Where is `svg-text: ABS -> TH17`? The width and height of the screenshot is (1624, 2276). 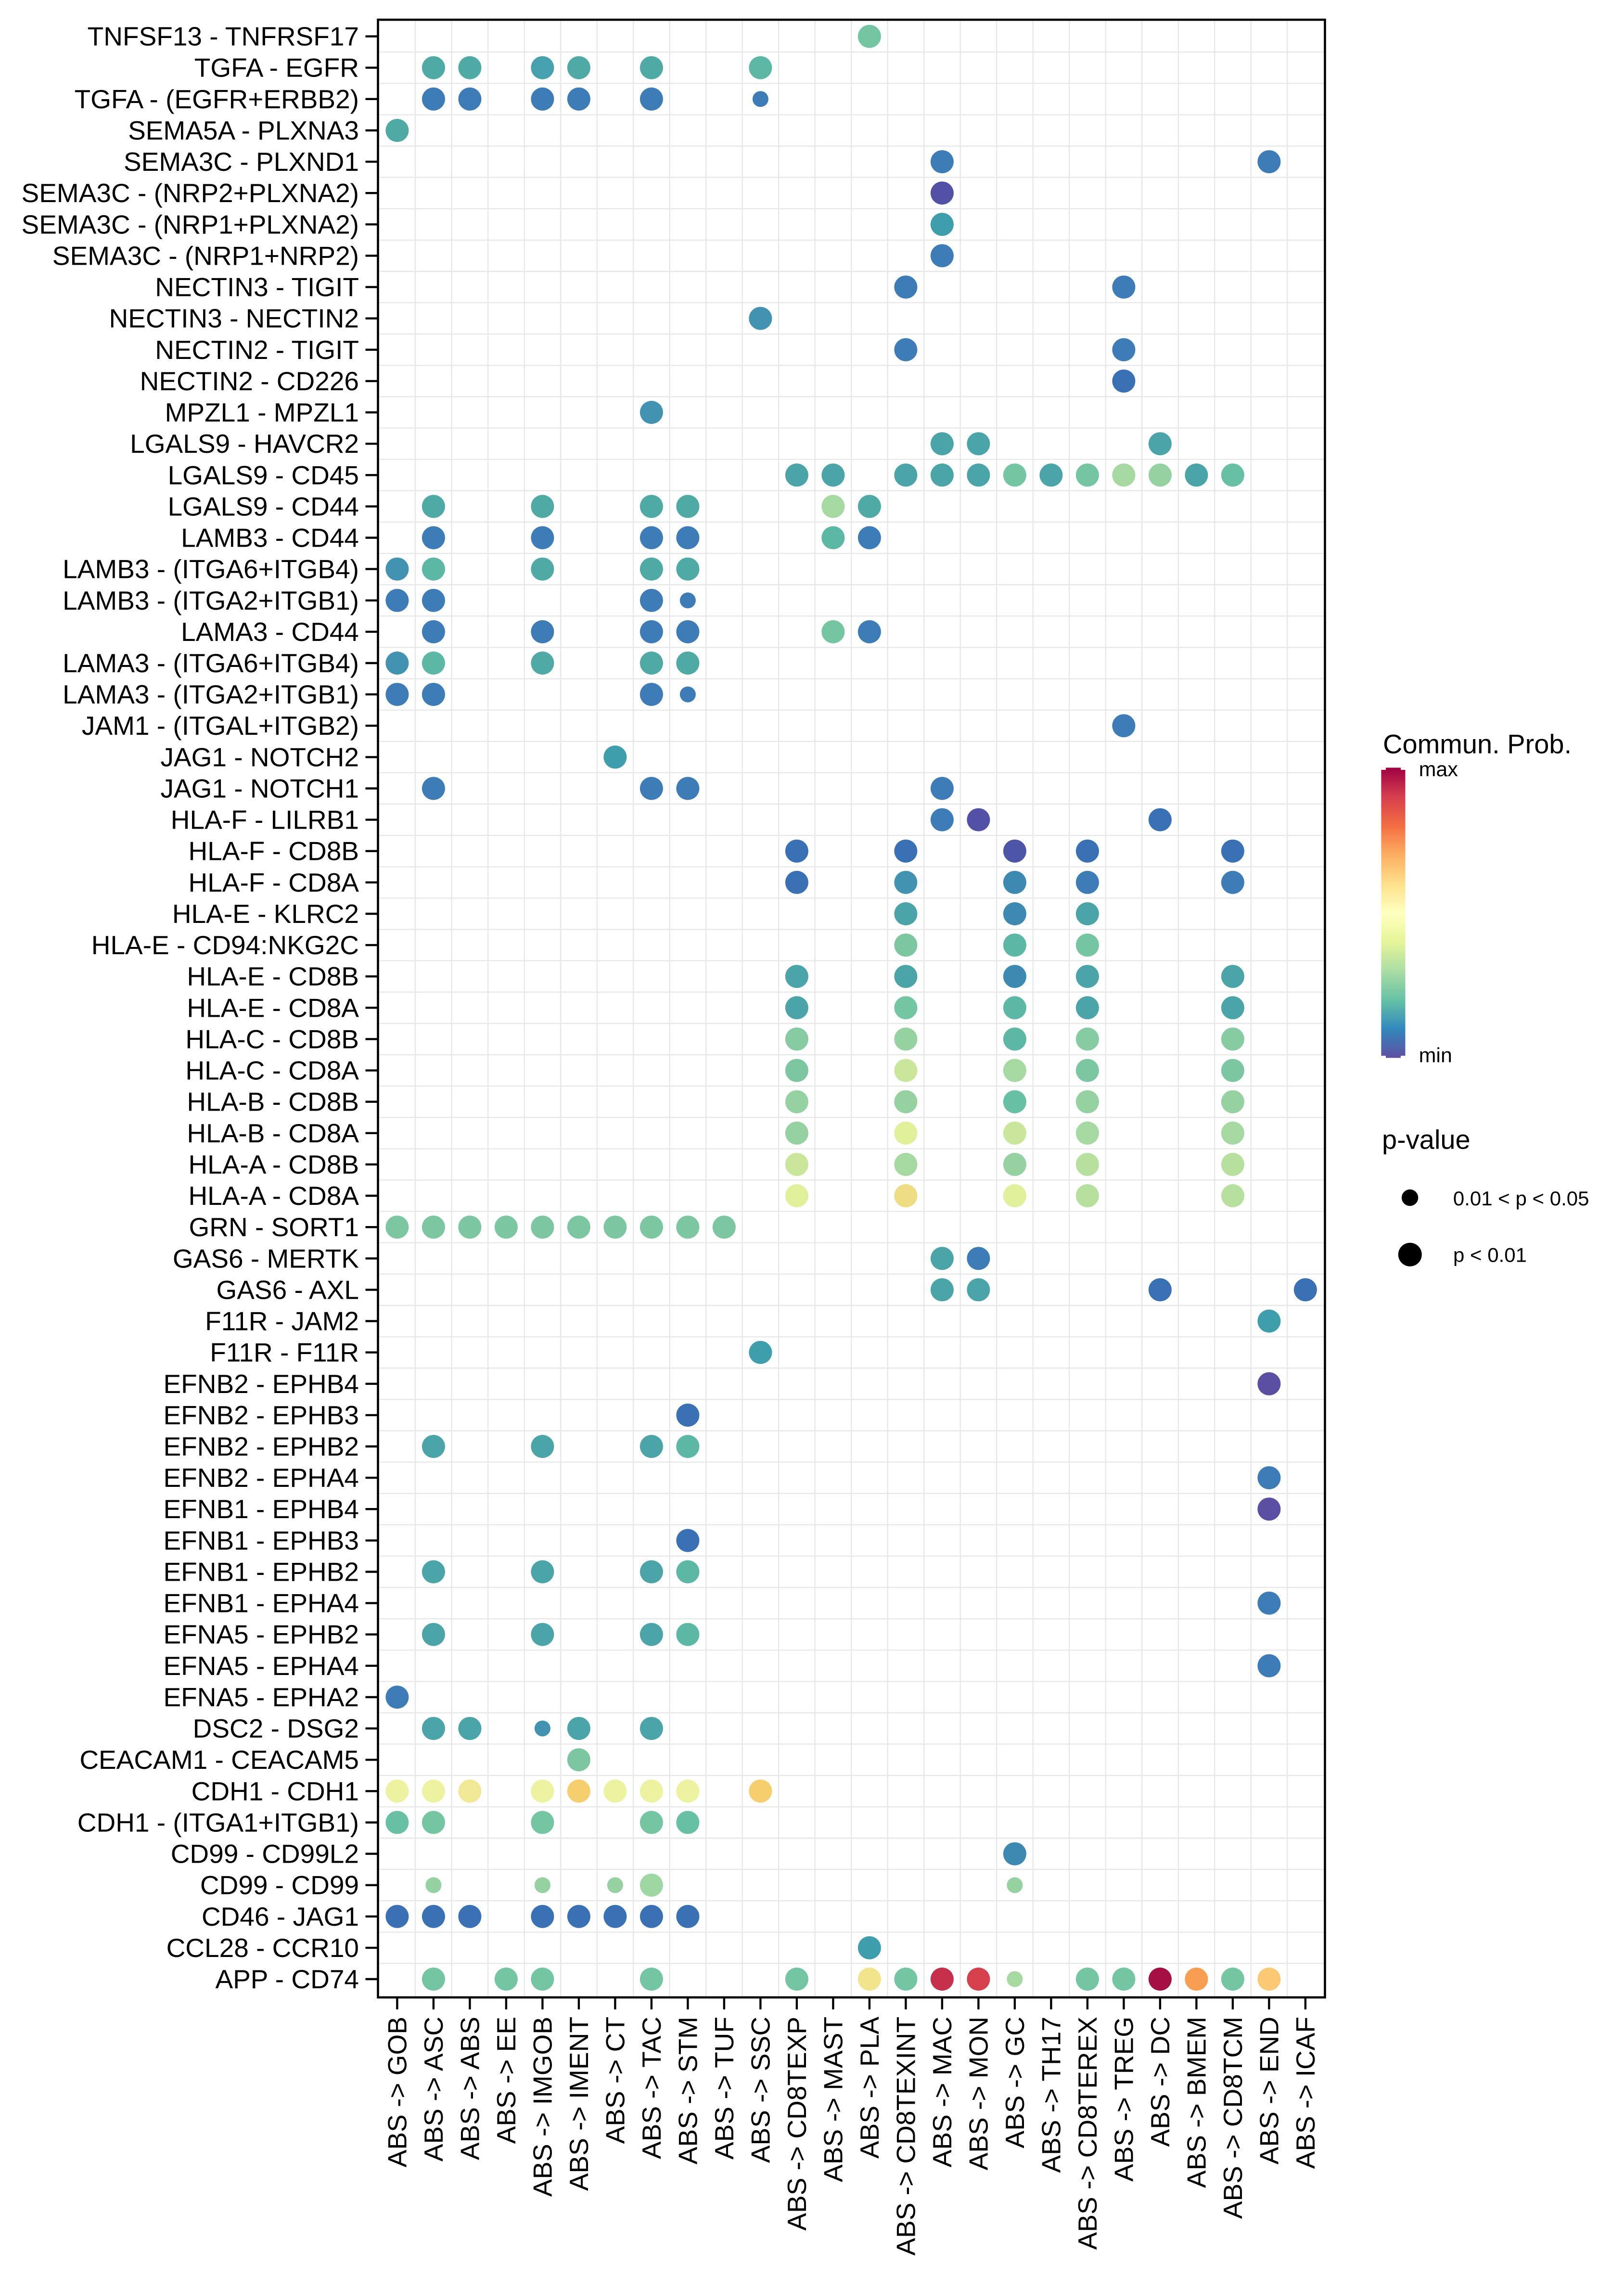 svg-text: ABS -> TH17 is located at coordinates (1051, 2095).